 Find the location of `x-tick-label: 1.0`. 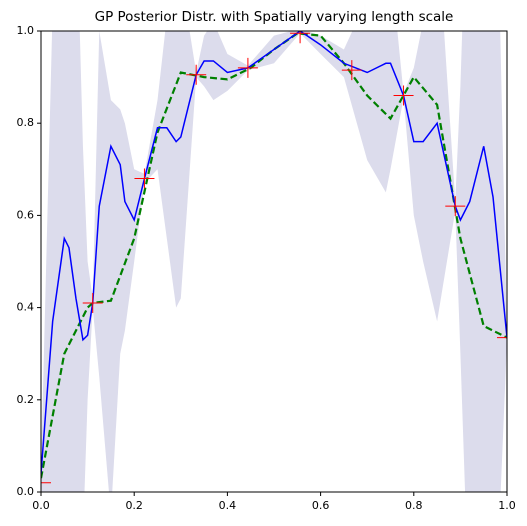

x-tick-label: 1.0 is located at coordinates (507, 505).